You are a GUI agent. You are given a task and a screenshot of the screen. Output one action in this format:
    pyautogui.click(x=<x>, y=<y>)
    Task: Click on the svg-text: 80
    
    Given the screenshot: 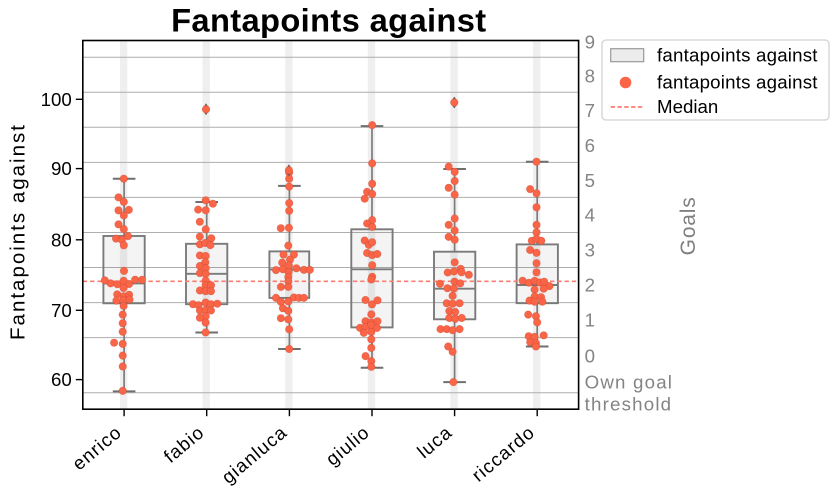 What is the action you would take?
    pyautogui.click(x=61, y=239)
    